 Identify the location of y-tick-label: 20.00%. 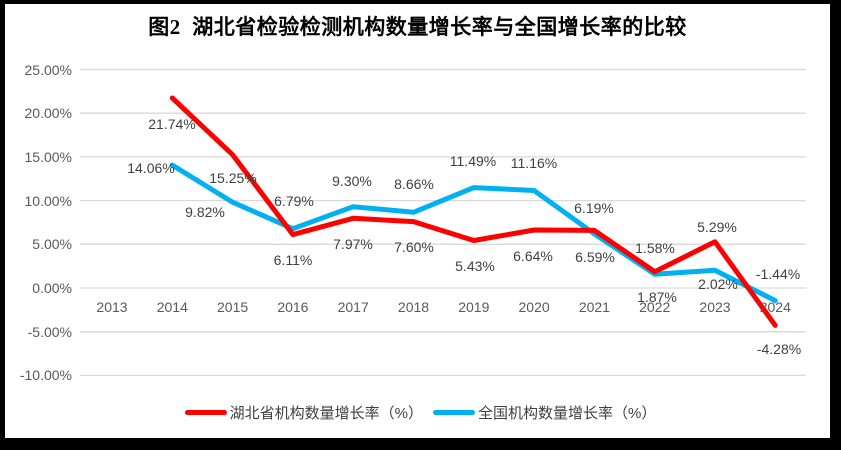
(48, 113).